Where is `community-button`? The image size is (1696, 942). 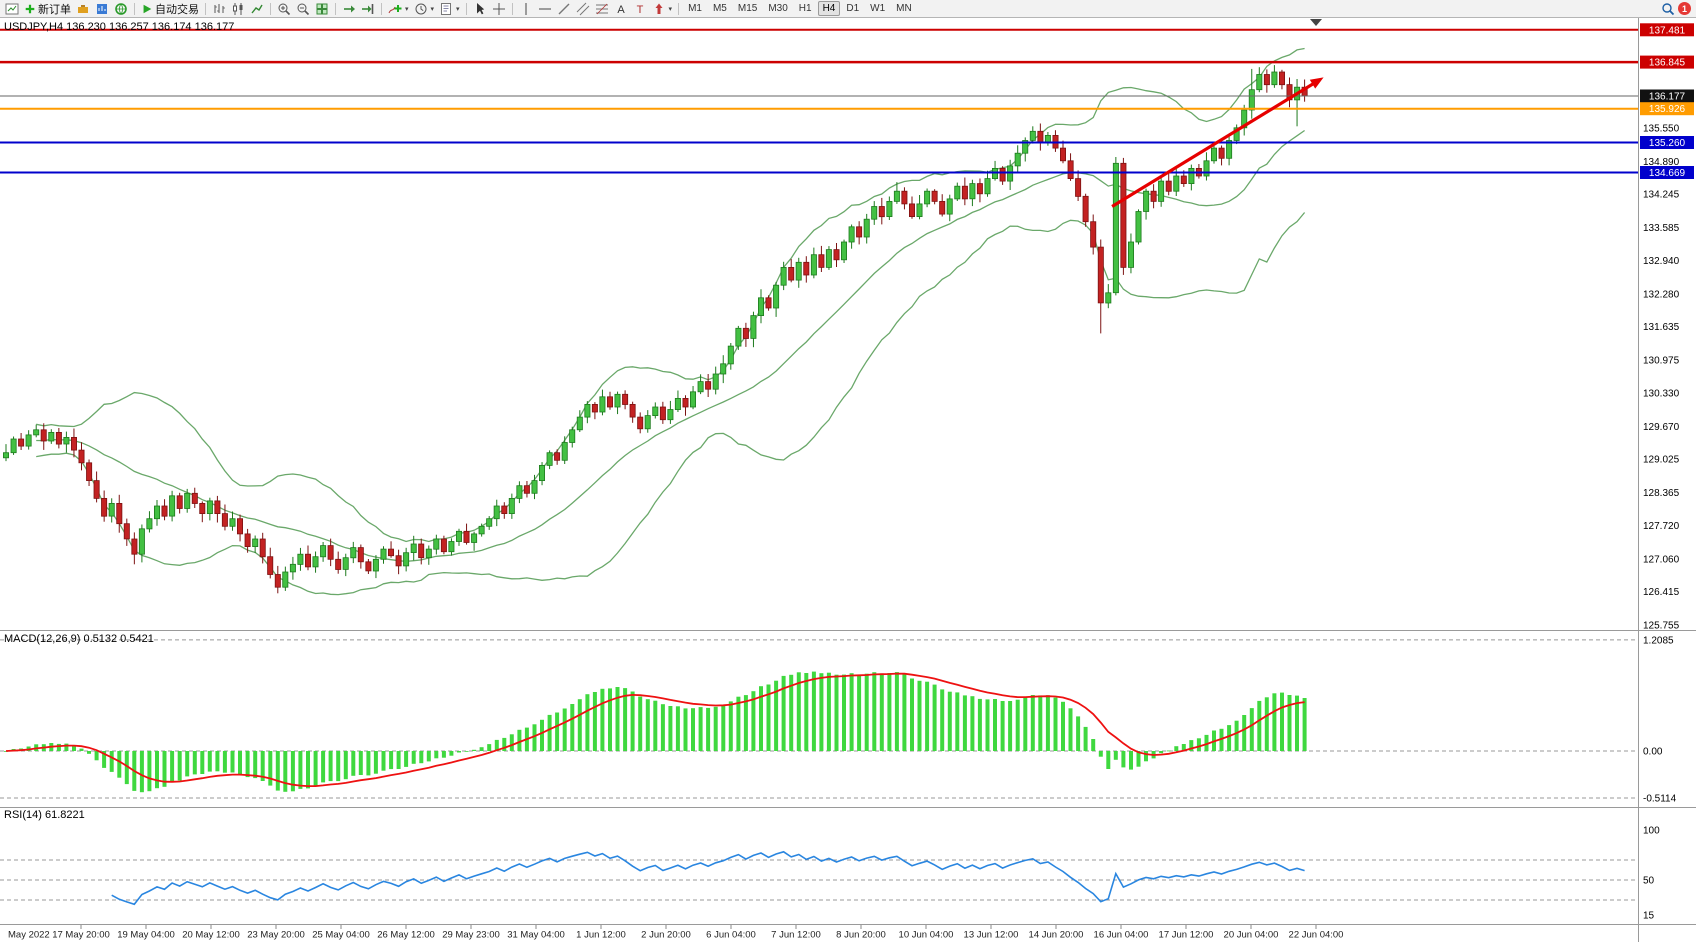 community-button is located at coordinates (121, 9).